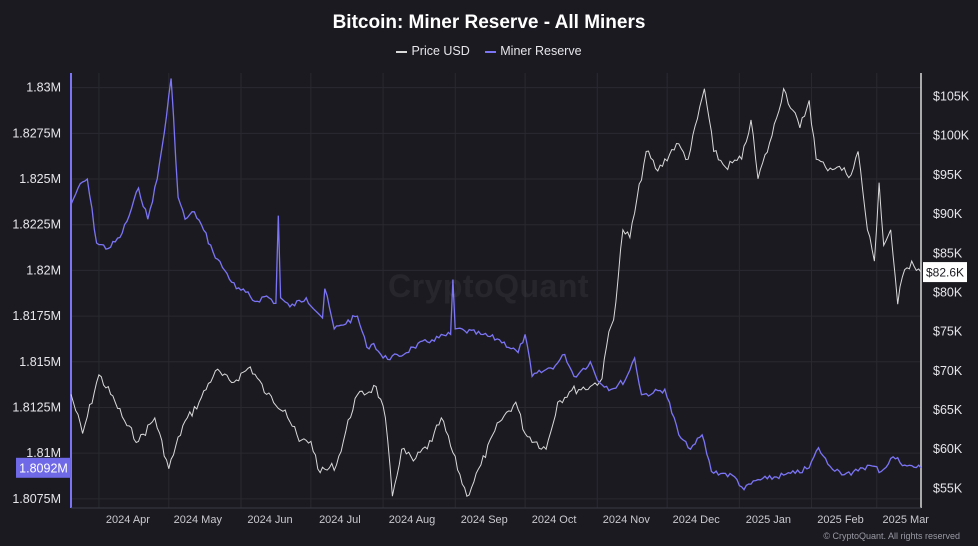 This screenshot has height=546, width=978. What do you see at coordinates (36, 499) in the screenshot?
I see `y-left-tick-label: 1.8075M` at bounding box center [36, 499].